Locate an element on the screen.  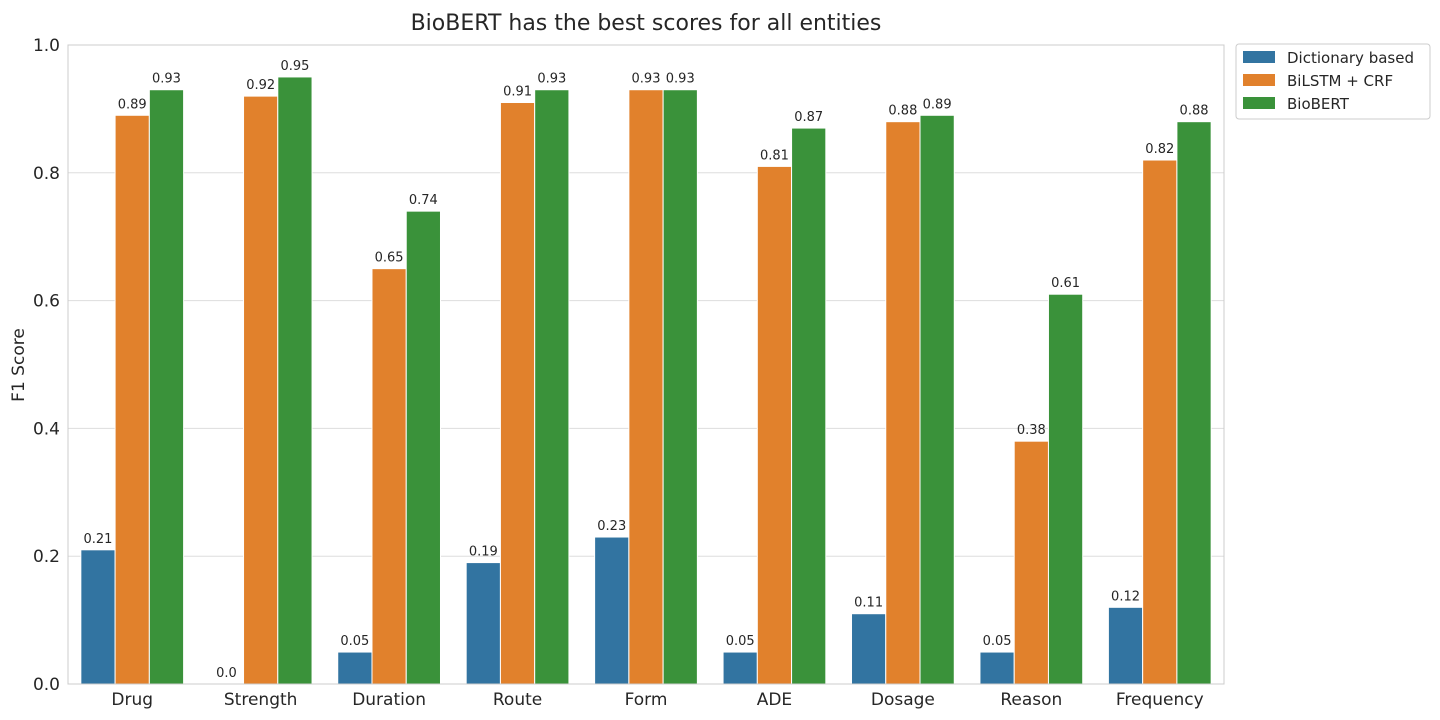
x-tick-label: Reason is located at coordinates (1031, 700).